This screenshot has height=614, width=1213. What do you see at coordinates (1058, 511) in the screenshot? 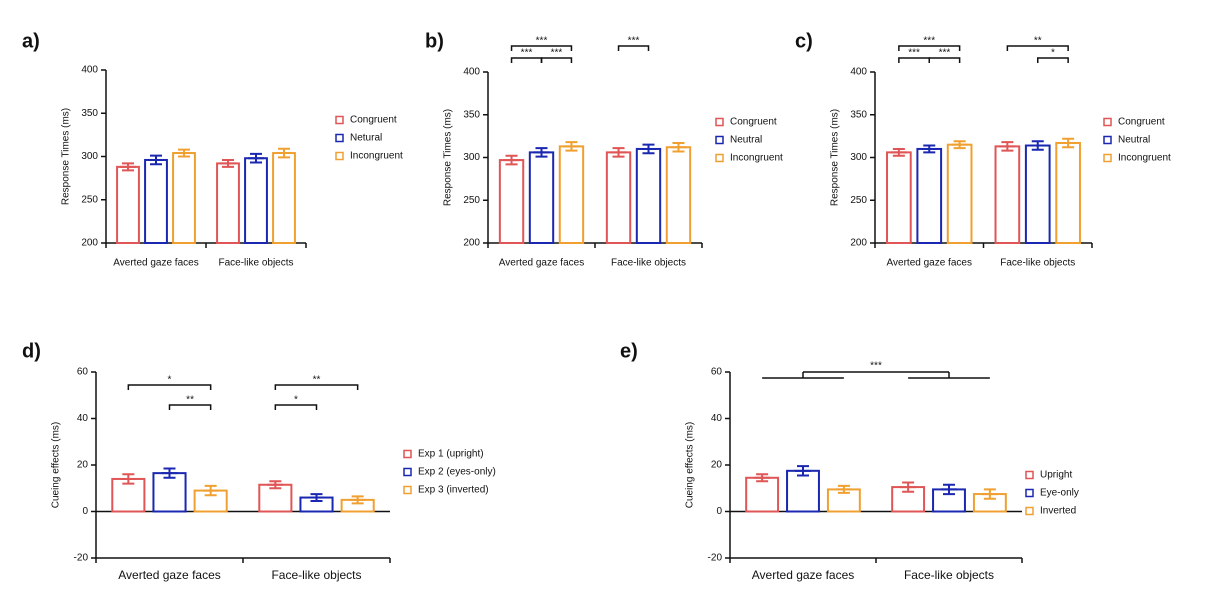
I see `legend-label: Inverted` at bounding box center [1058, 511].